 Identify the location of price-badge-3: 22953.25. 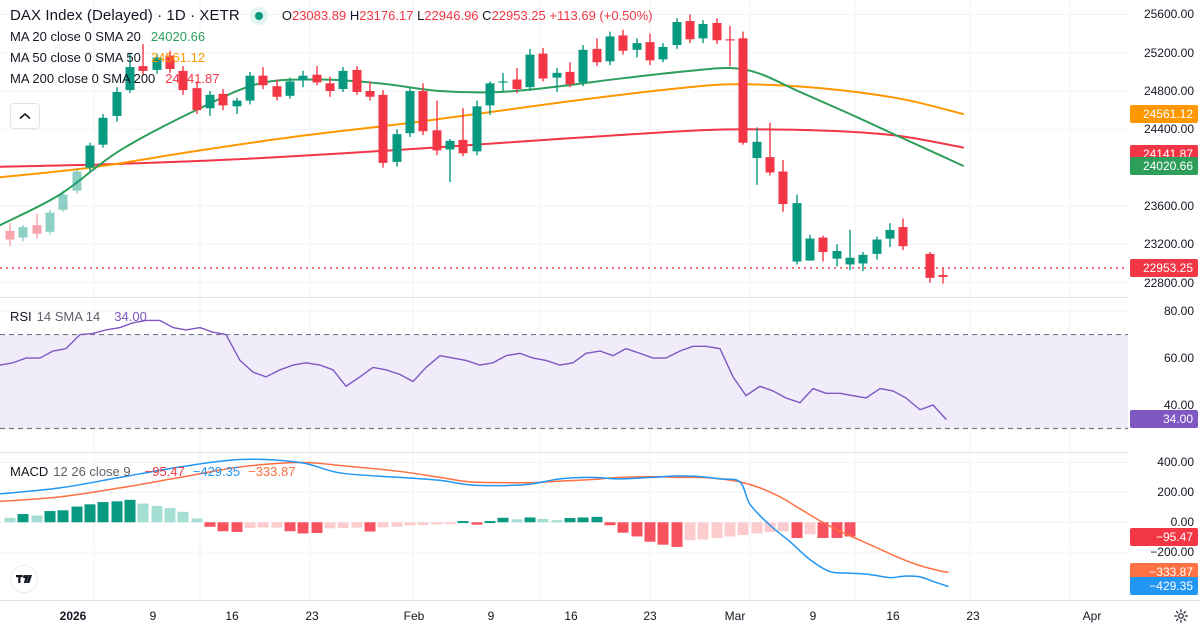
(1164, 267).